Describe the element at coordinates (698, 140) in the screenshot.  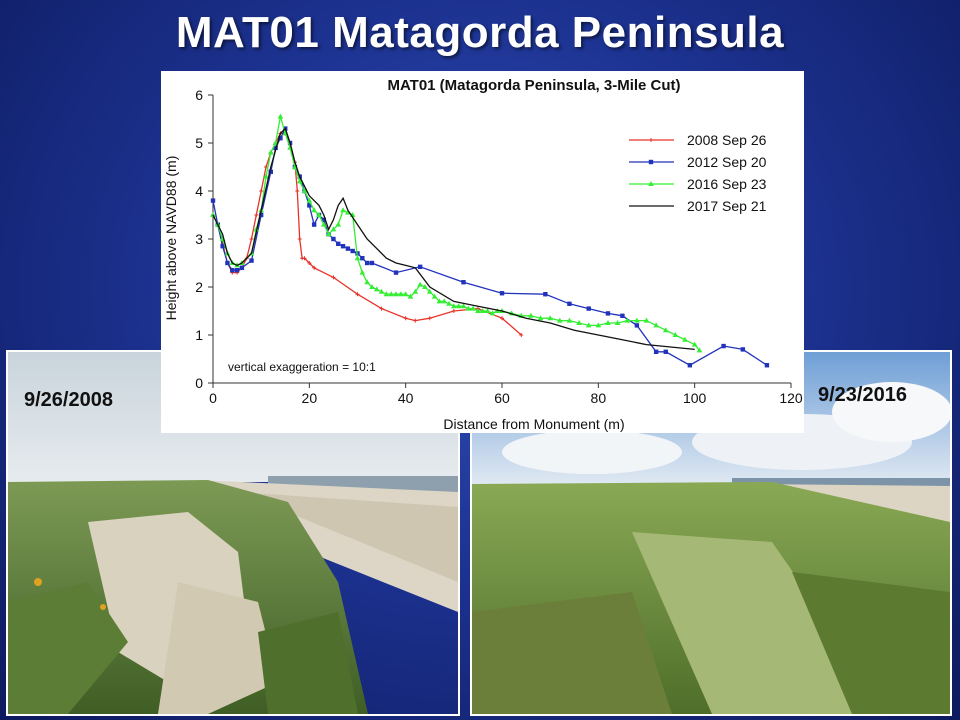
I see `legend-item: 2008 Sep 26` at that location.